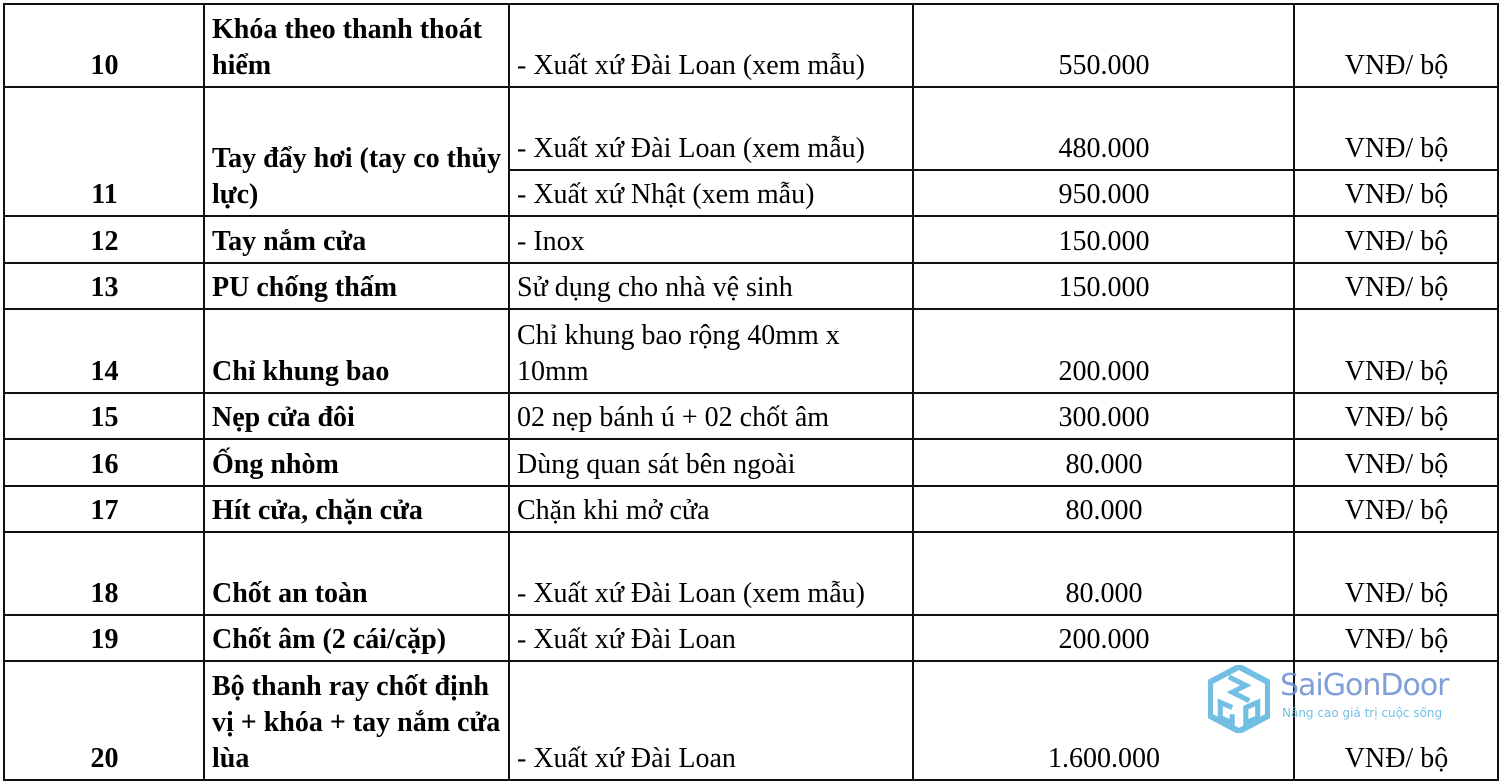 This screenshot has height=782, width=1500. I want to click on item-name: Ống nhòm, so click(356, 462).